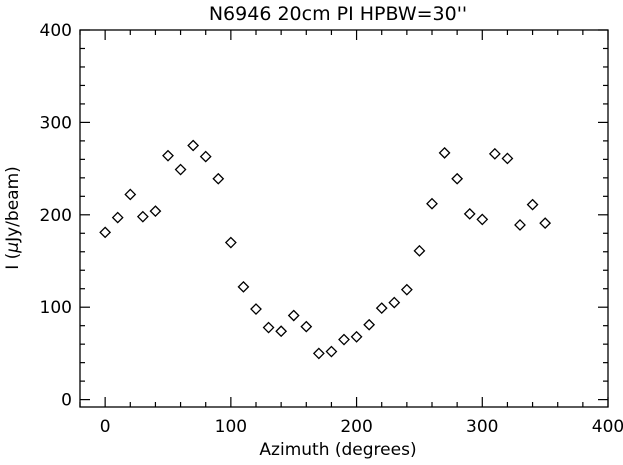 The width and height of the screenshot is (623, 465). What do you see at coordinates (13, 261) in the screenshot?
I see `y-axis-label-prefix: I (` at bounding box center [13, 261].